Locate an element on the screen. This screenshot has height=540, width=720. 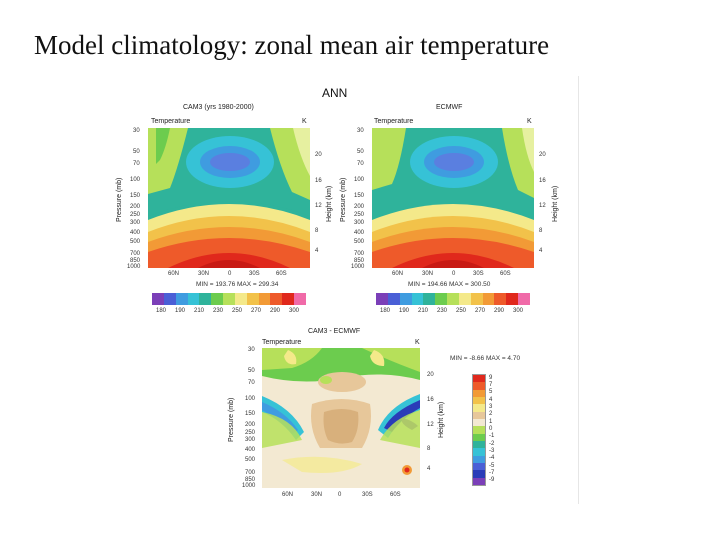
bottom-ylabel-right: Height (km) is located at coordinates (441, 419).